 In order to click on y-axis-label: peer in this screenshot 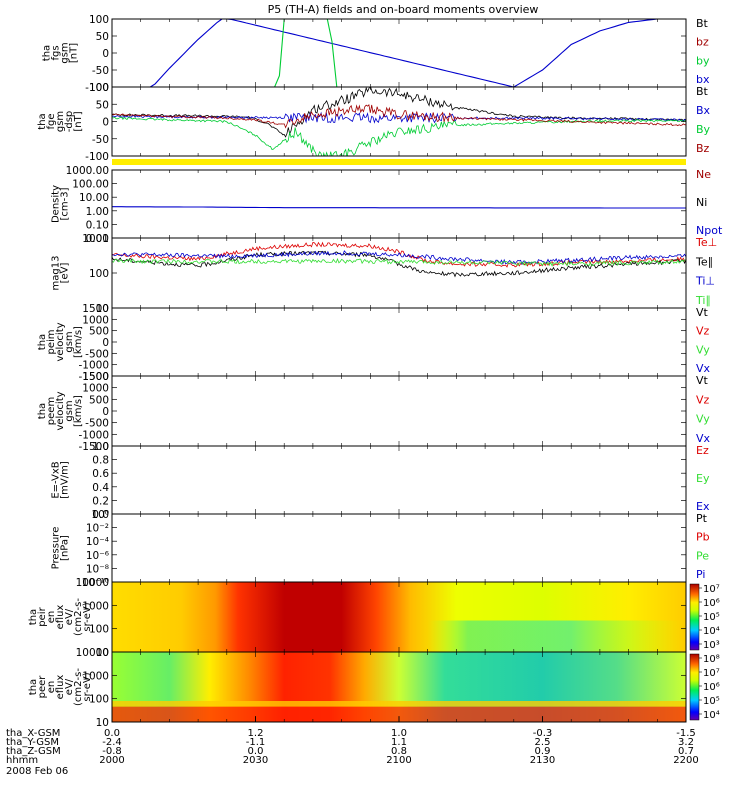, I will do `click(42, 687)`.